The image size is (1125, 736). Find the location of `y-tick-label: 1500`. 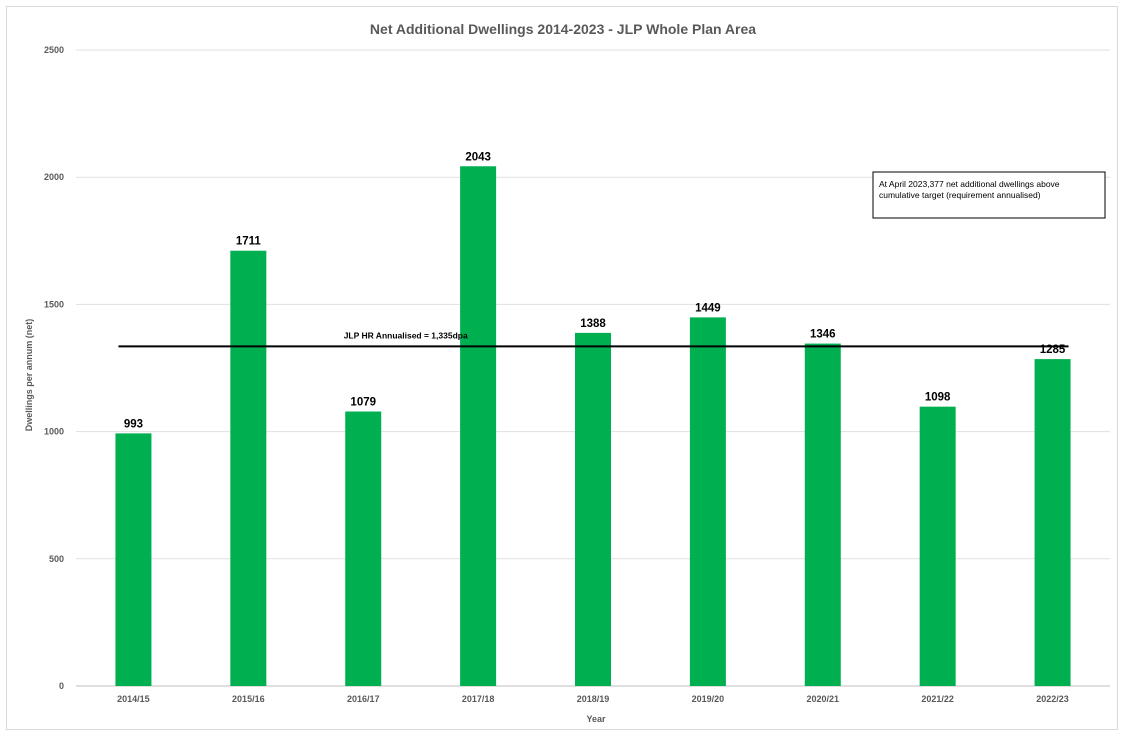

y-tick-label: 1500 is located at coordinates (54, 304).